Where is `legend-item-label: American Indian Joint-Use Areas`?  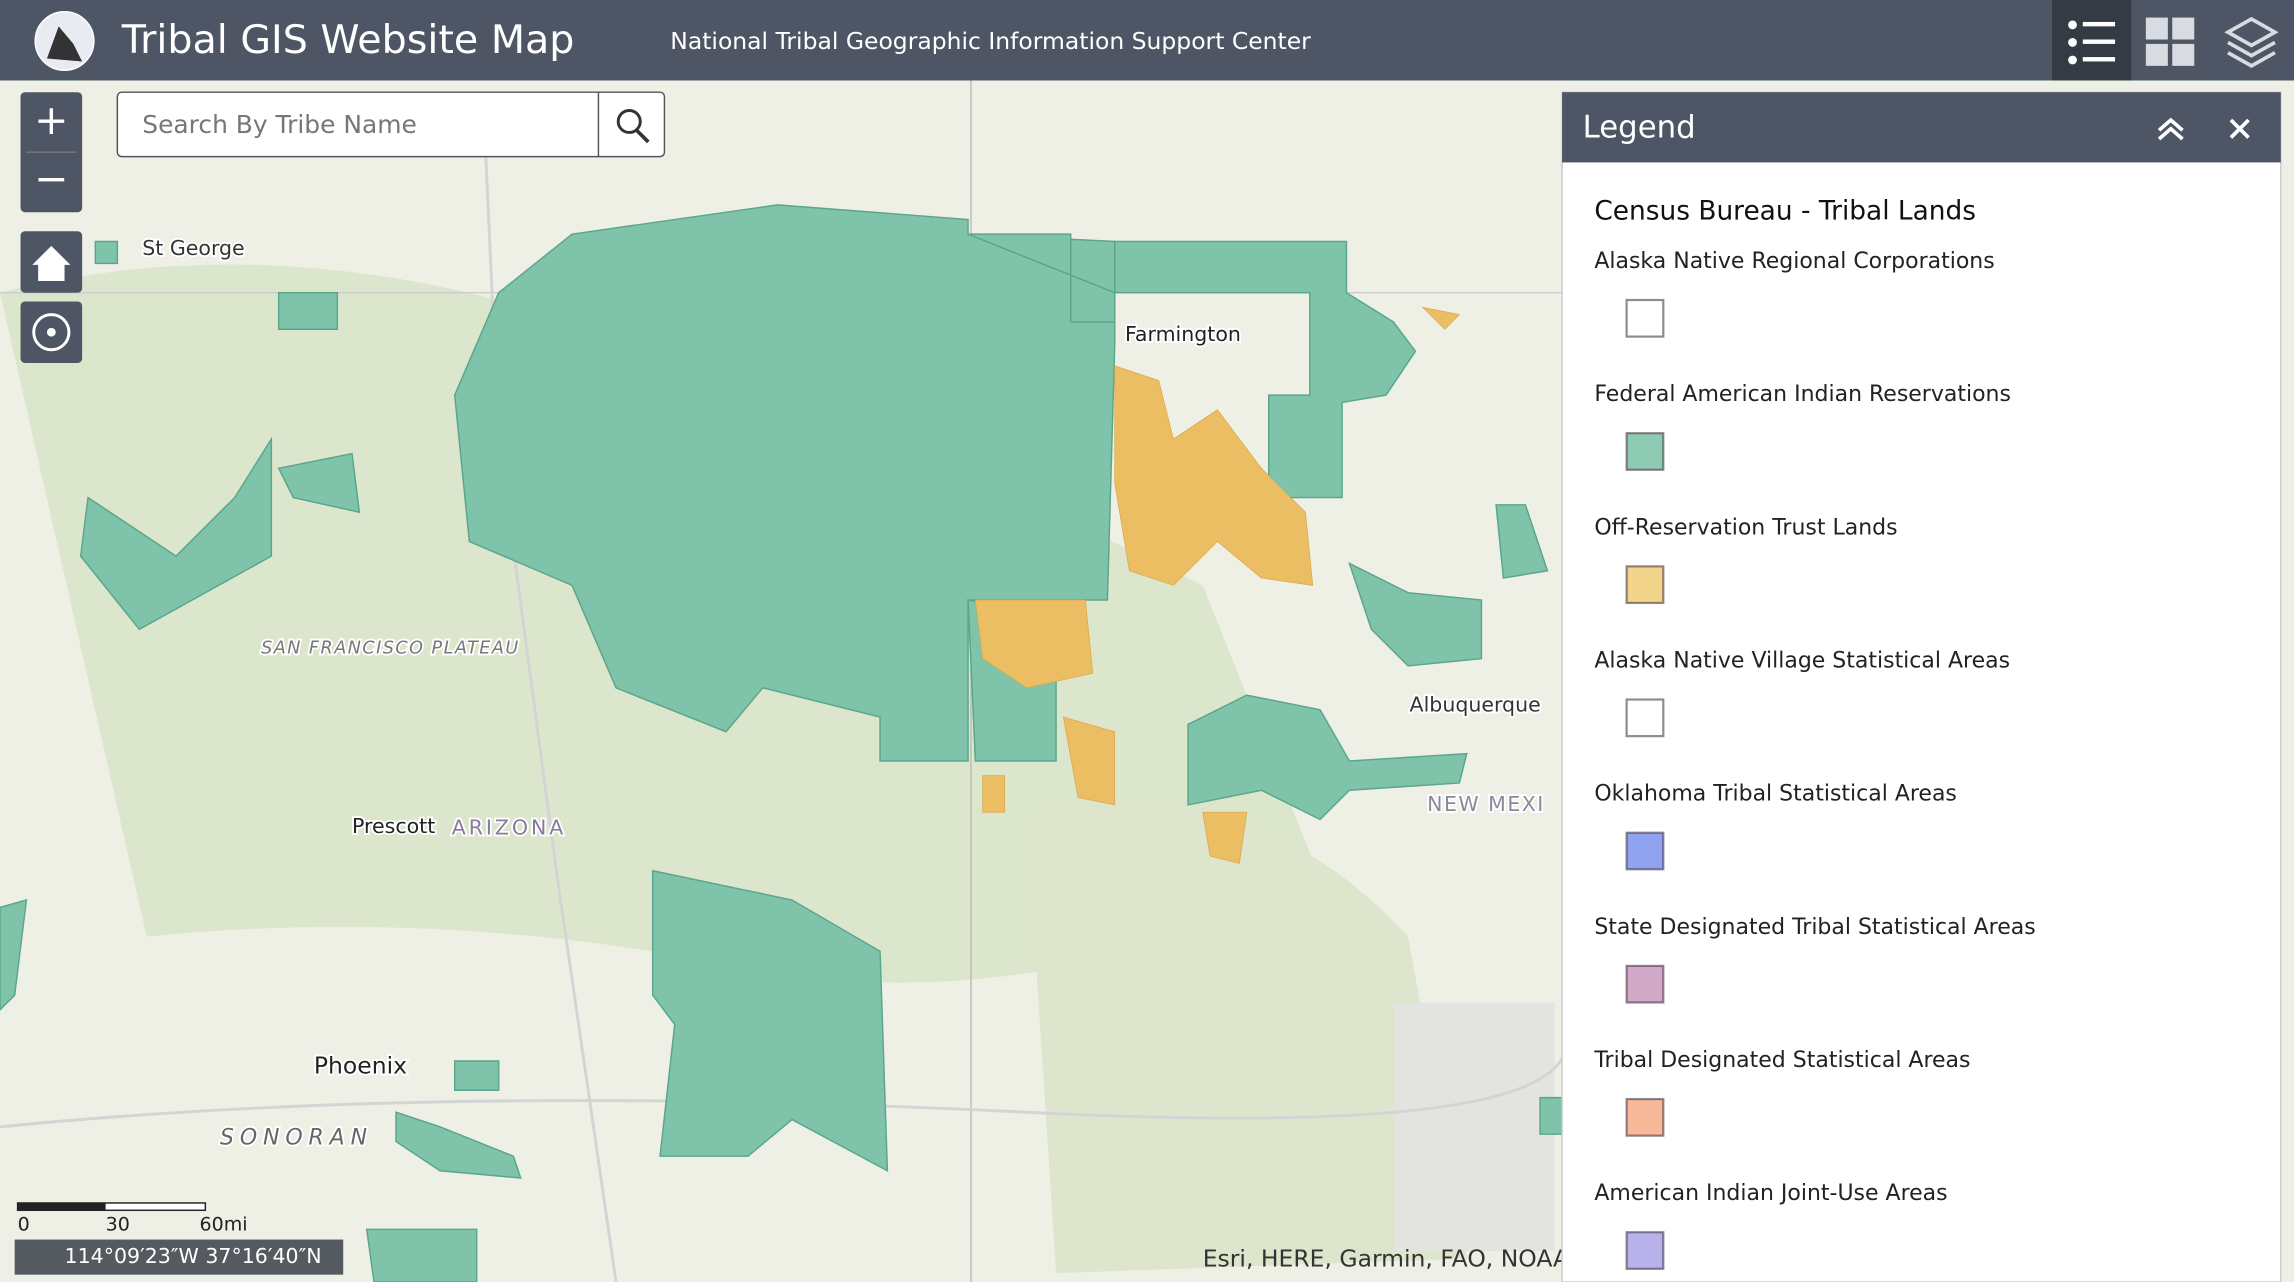 legend-item-label: American Indian Joint-Use Areas is located at coordinates (1770, 1193).